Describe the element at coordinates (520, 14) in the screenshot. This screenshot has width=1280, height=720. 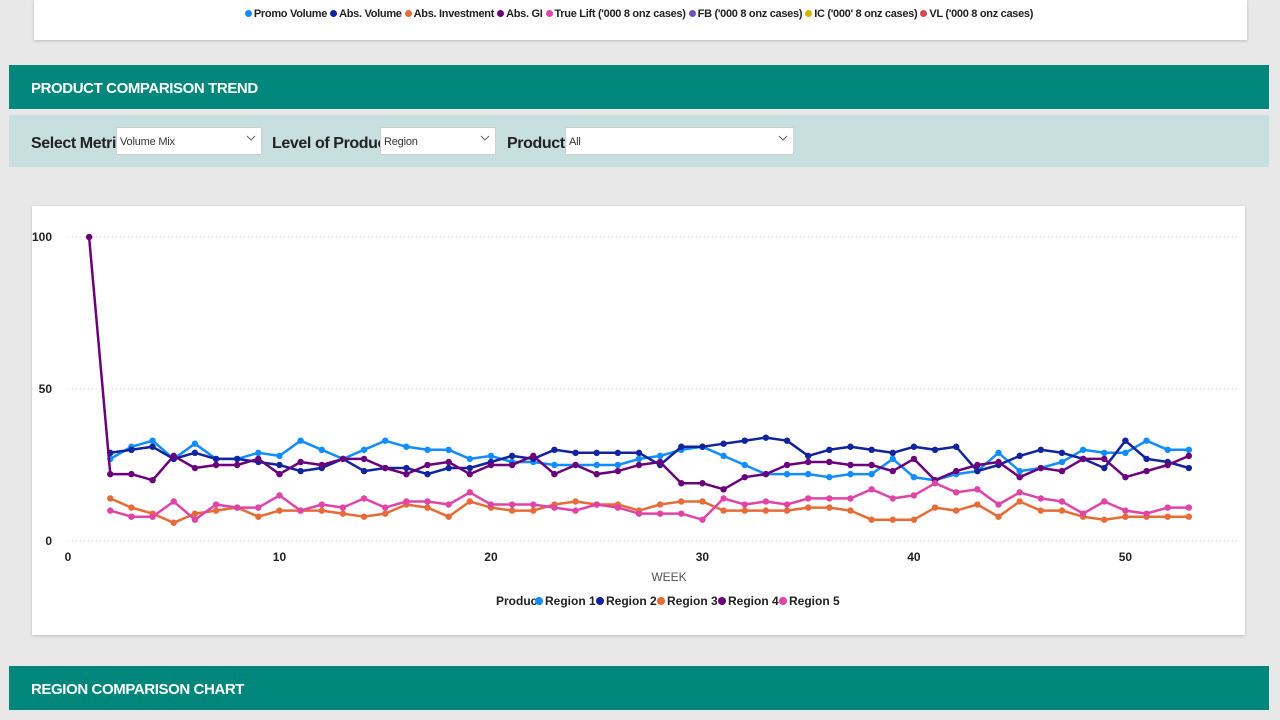
I see `metric-legend-item: Abs. GI` at that location.